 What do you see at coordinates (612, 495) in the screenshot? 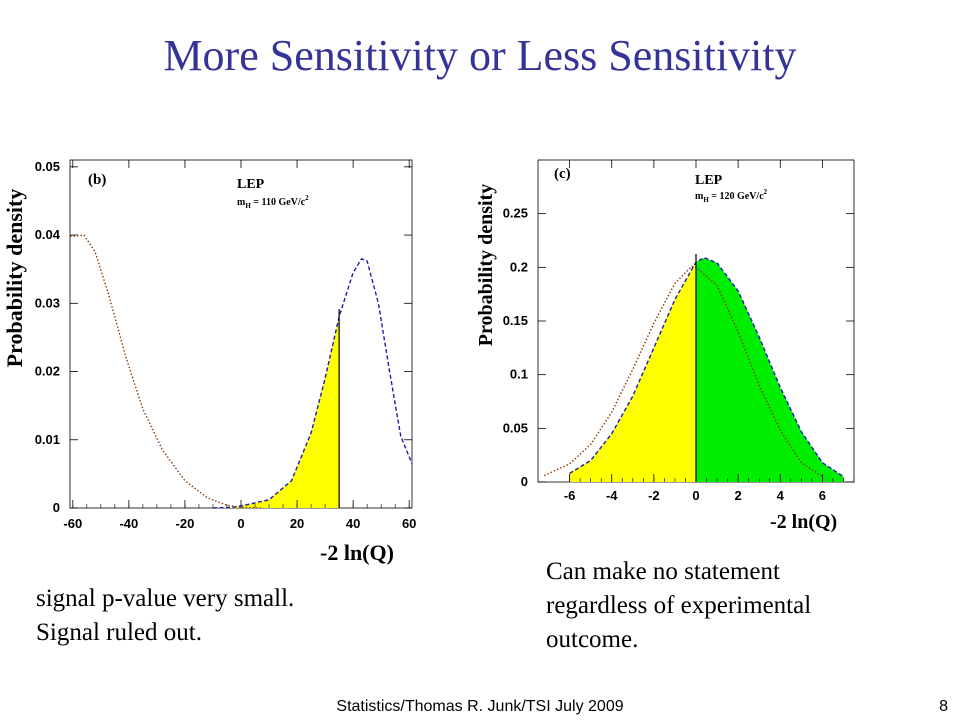
I see `x-tick-label-c-1: -4` at bounding box center [612, 495].